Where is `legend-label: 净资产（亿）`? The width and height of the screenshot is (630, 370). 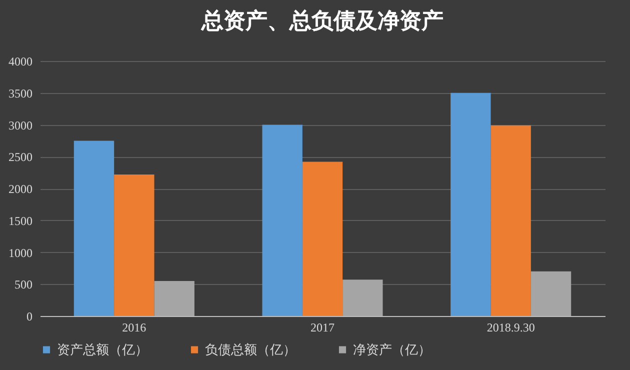 legend-label: 净资产（亿） is located at coordinates (392, 349).